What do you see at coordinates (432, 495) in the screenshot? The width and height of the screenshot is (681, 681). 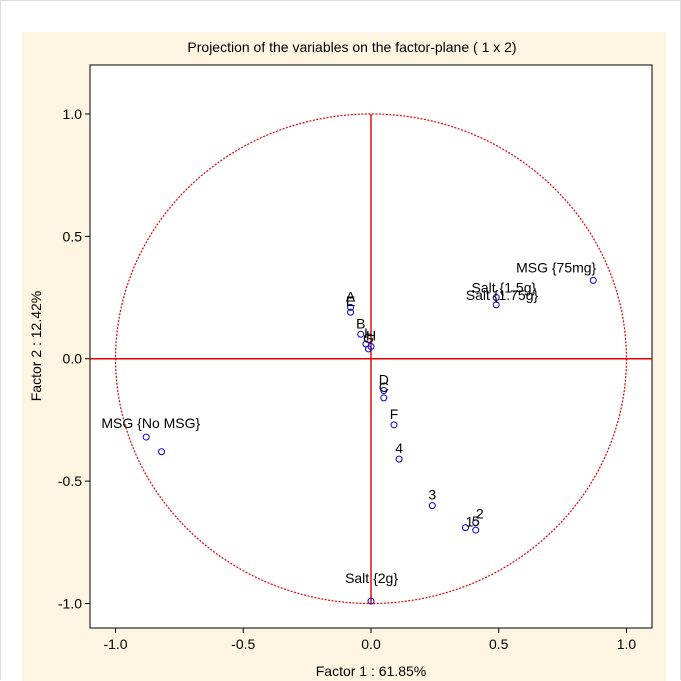 I see `point-label: 3` at bounding box center [432, 495].